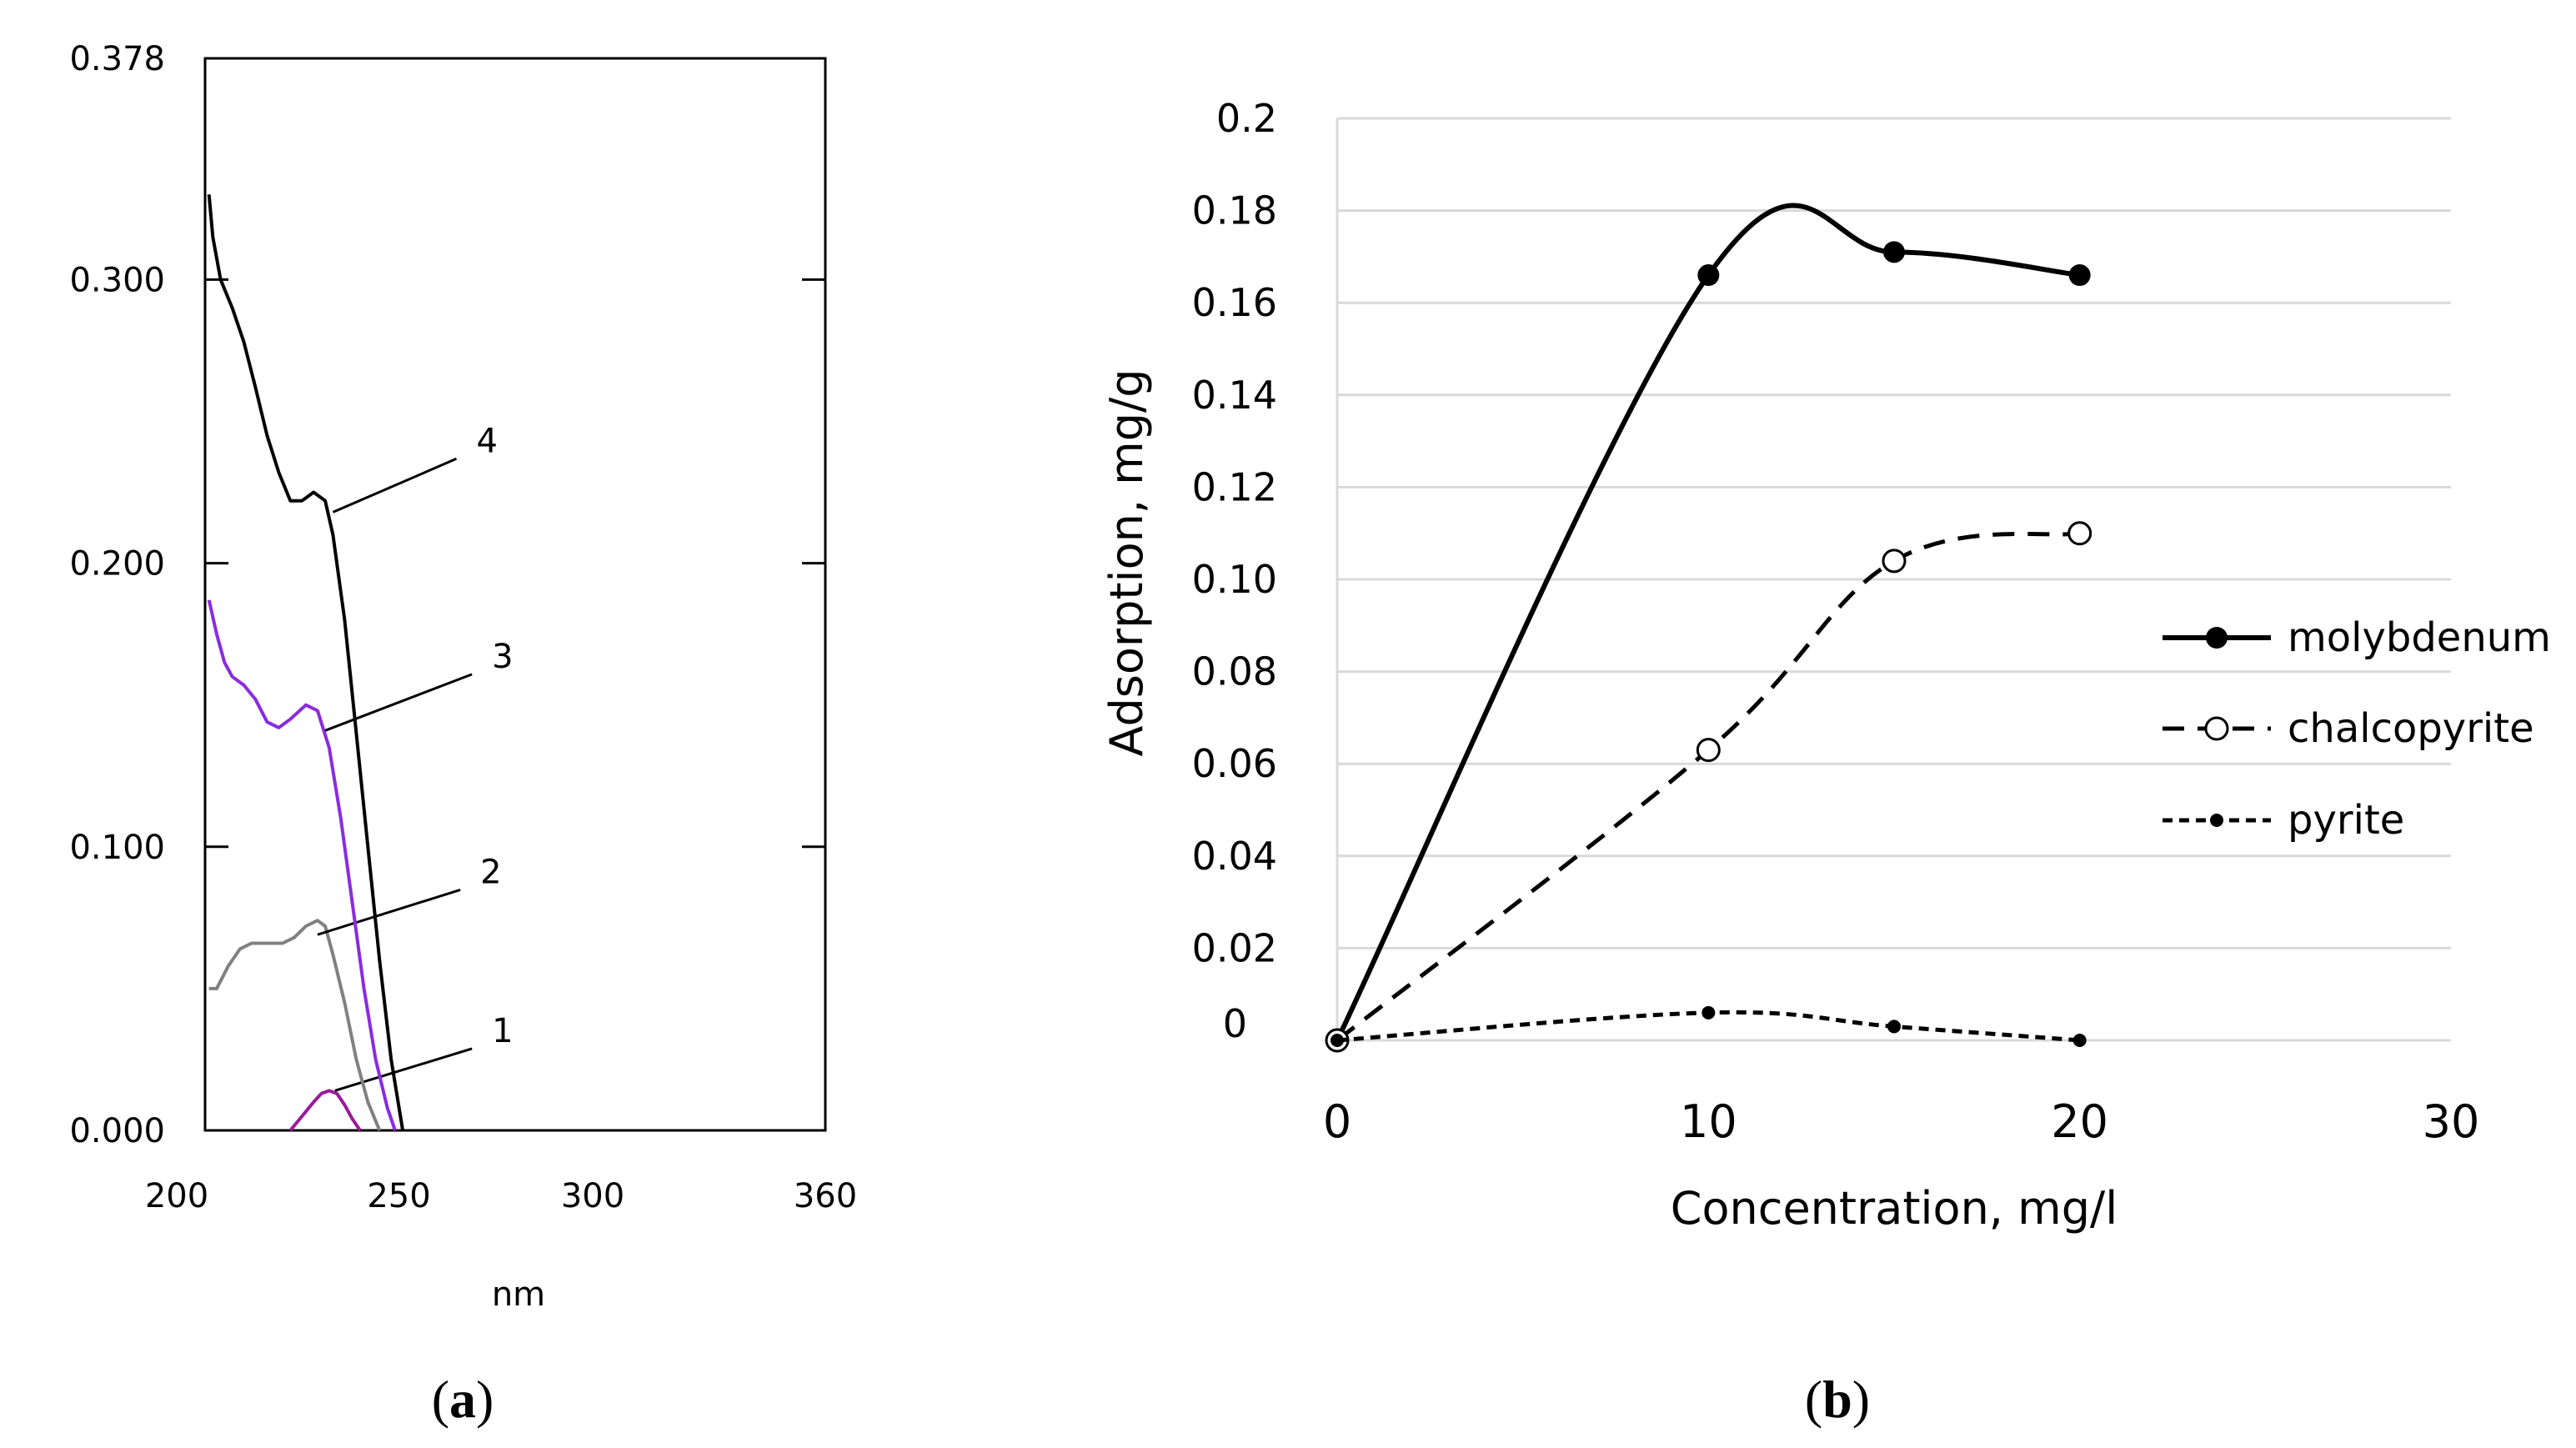 Image resolution: width=2576 pixels, height=1448 pixels. What do you see at coordinates (1235, 1024) in the screenshot?
I see `panel-b-y-tick-label: 0` at bounding box center [1235, 1024].